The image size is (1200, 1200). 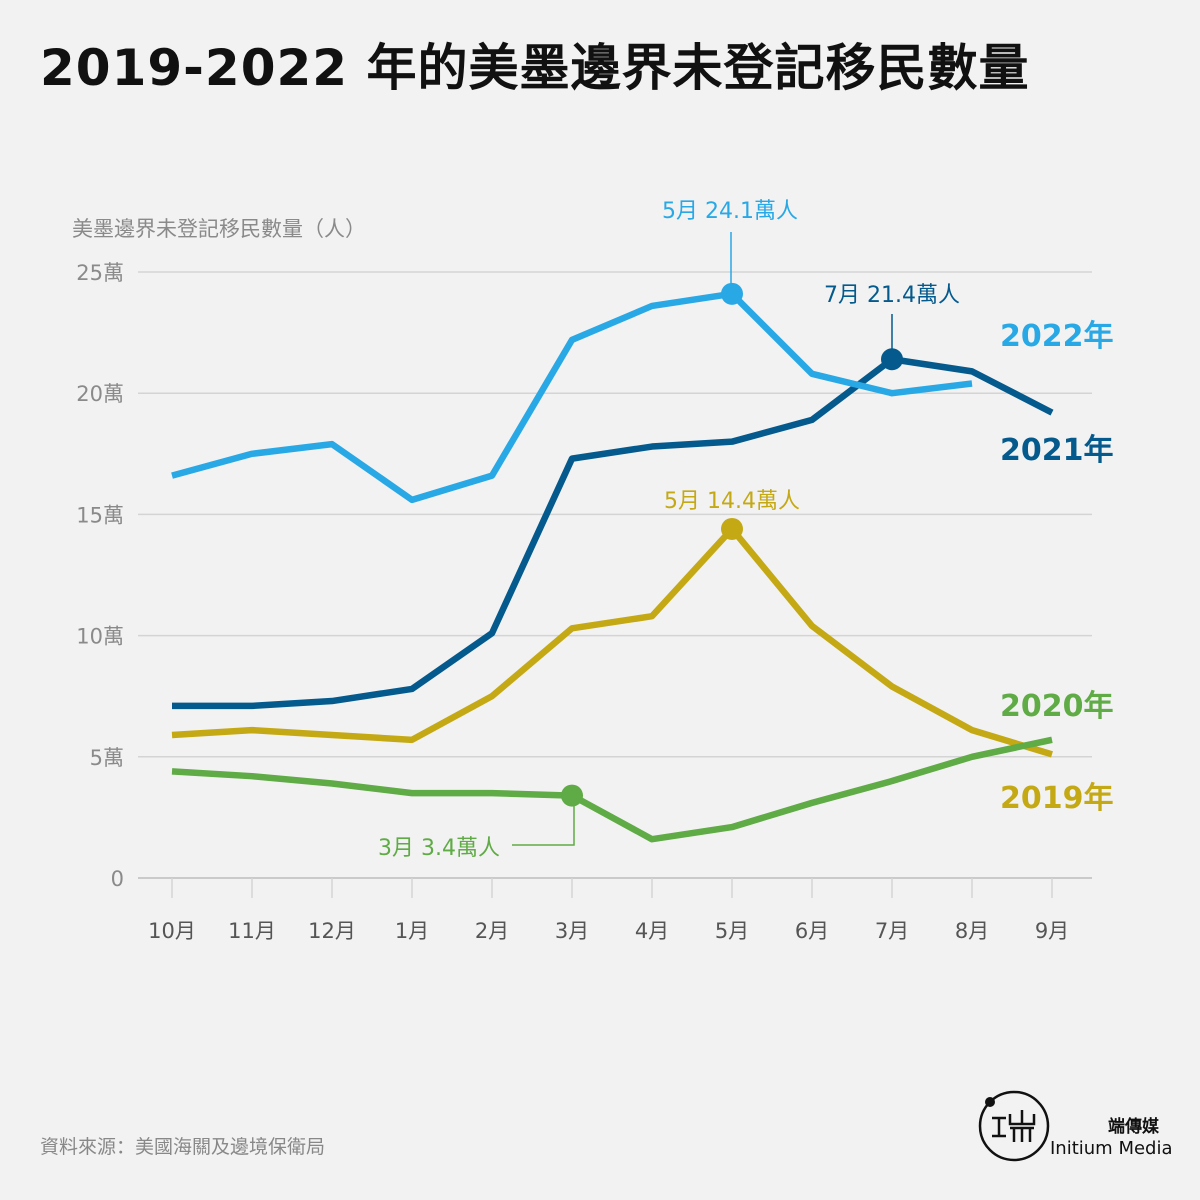 I want to click on annotation-label-2022: 5月 24.1萬人, so click(x=730, y=211).